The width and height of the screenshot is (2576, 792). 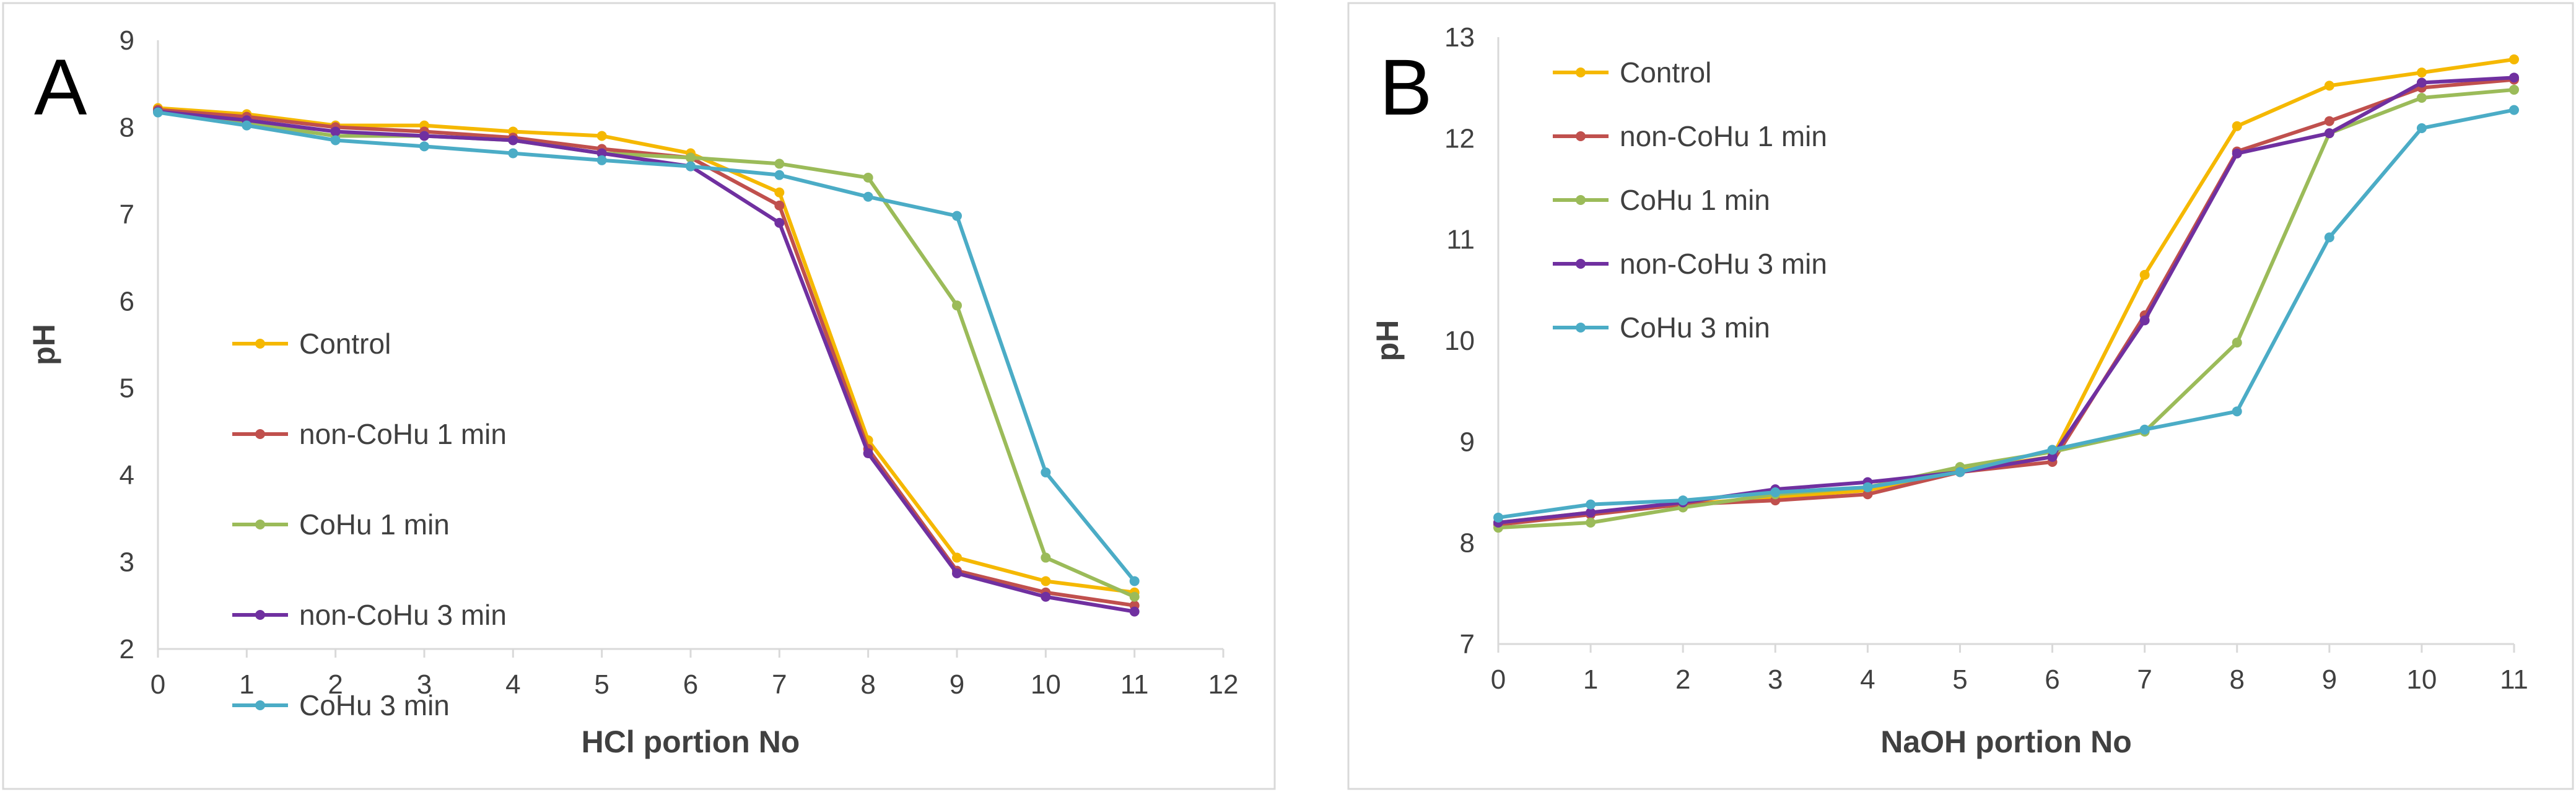 What do you see at coordinates (1467, 543) in the screenshot?
I see `y-tick-label: 8` at bounding box center [1467, 543].